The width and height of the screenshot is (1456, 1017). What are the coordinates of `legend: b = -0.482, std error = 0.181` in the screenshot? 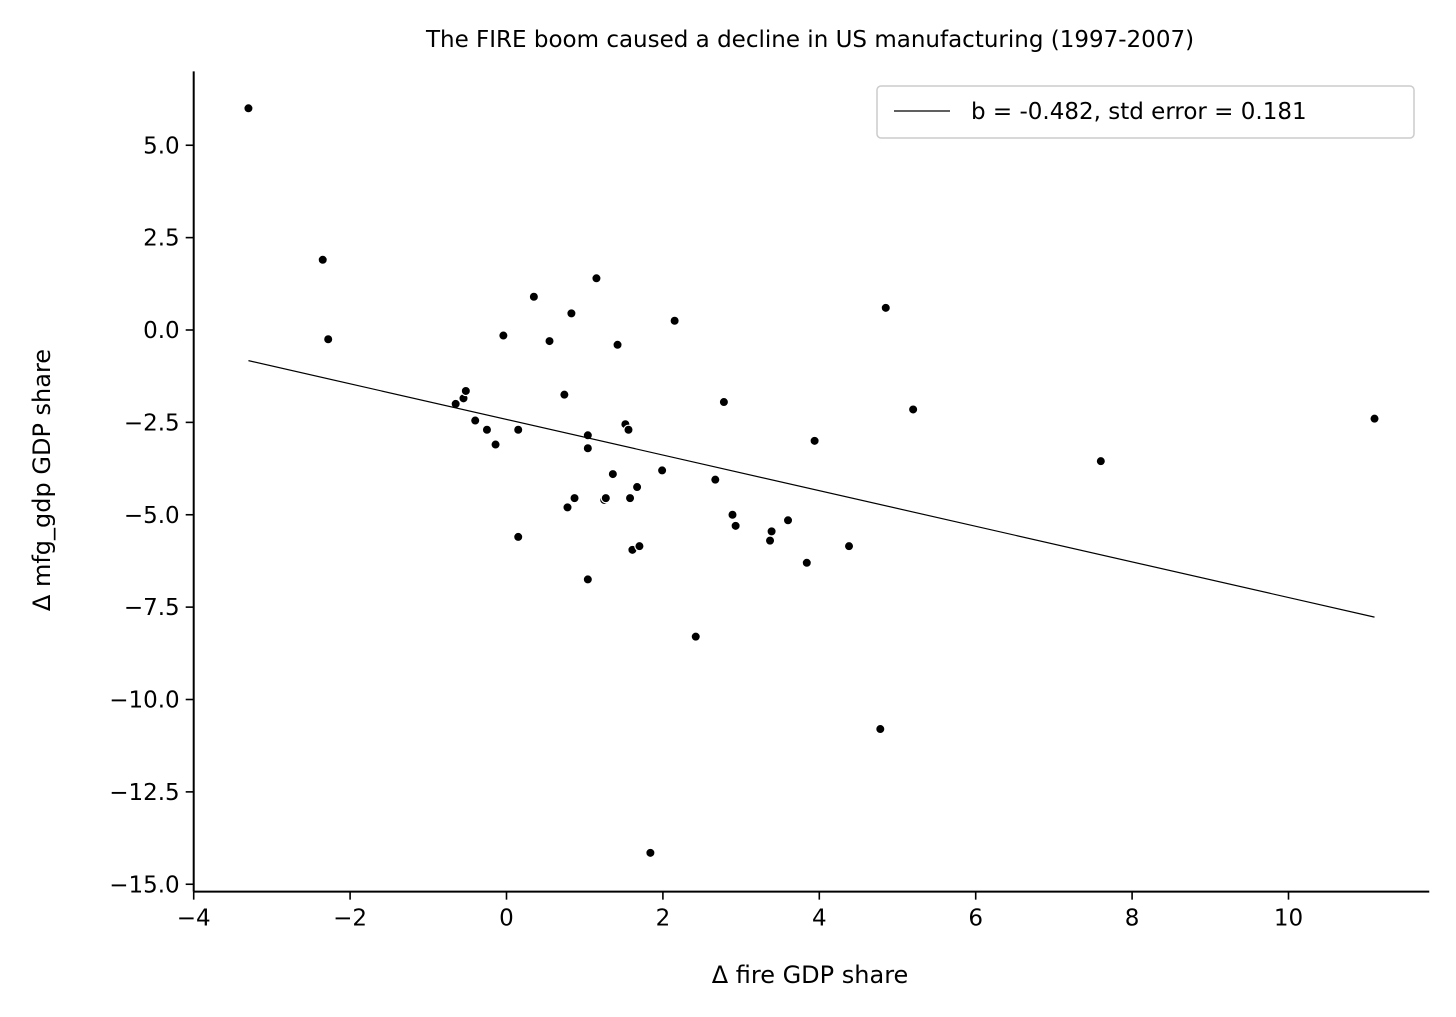 It's located at (1145, 112).